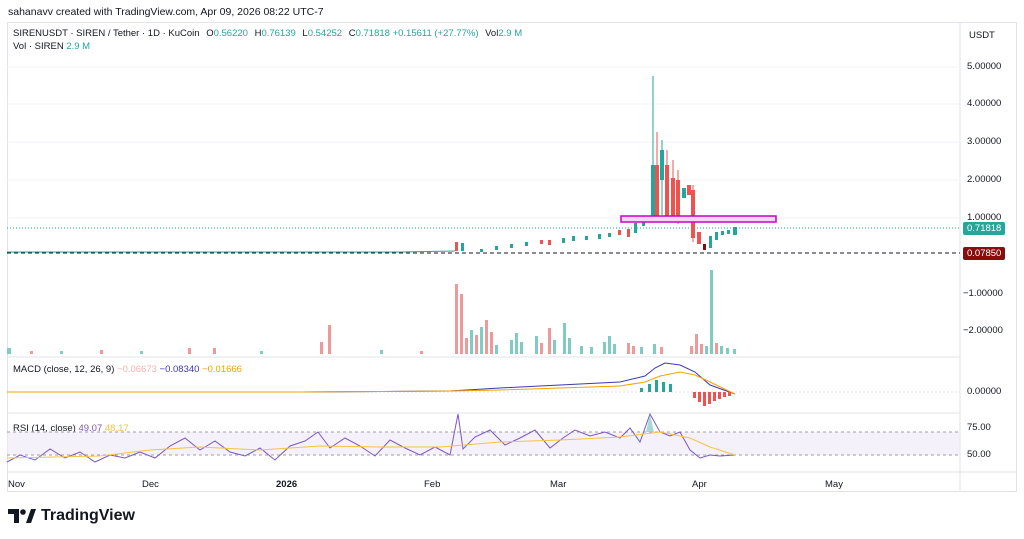 The height and width of the screenshot is (539, 1024). Describe the element at coordinates (432, 484) in the screenshot. I see `time-axis-label: Feb` at that location.